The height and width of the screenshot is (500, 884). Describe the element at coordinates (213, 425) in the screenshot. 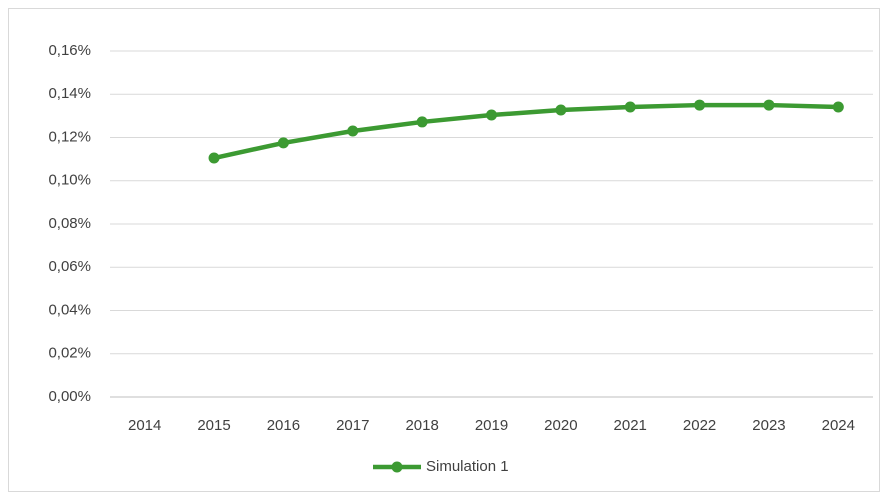

I see `x-tick-label: 2015` at that location.